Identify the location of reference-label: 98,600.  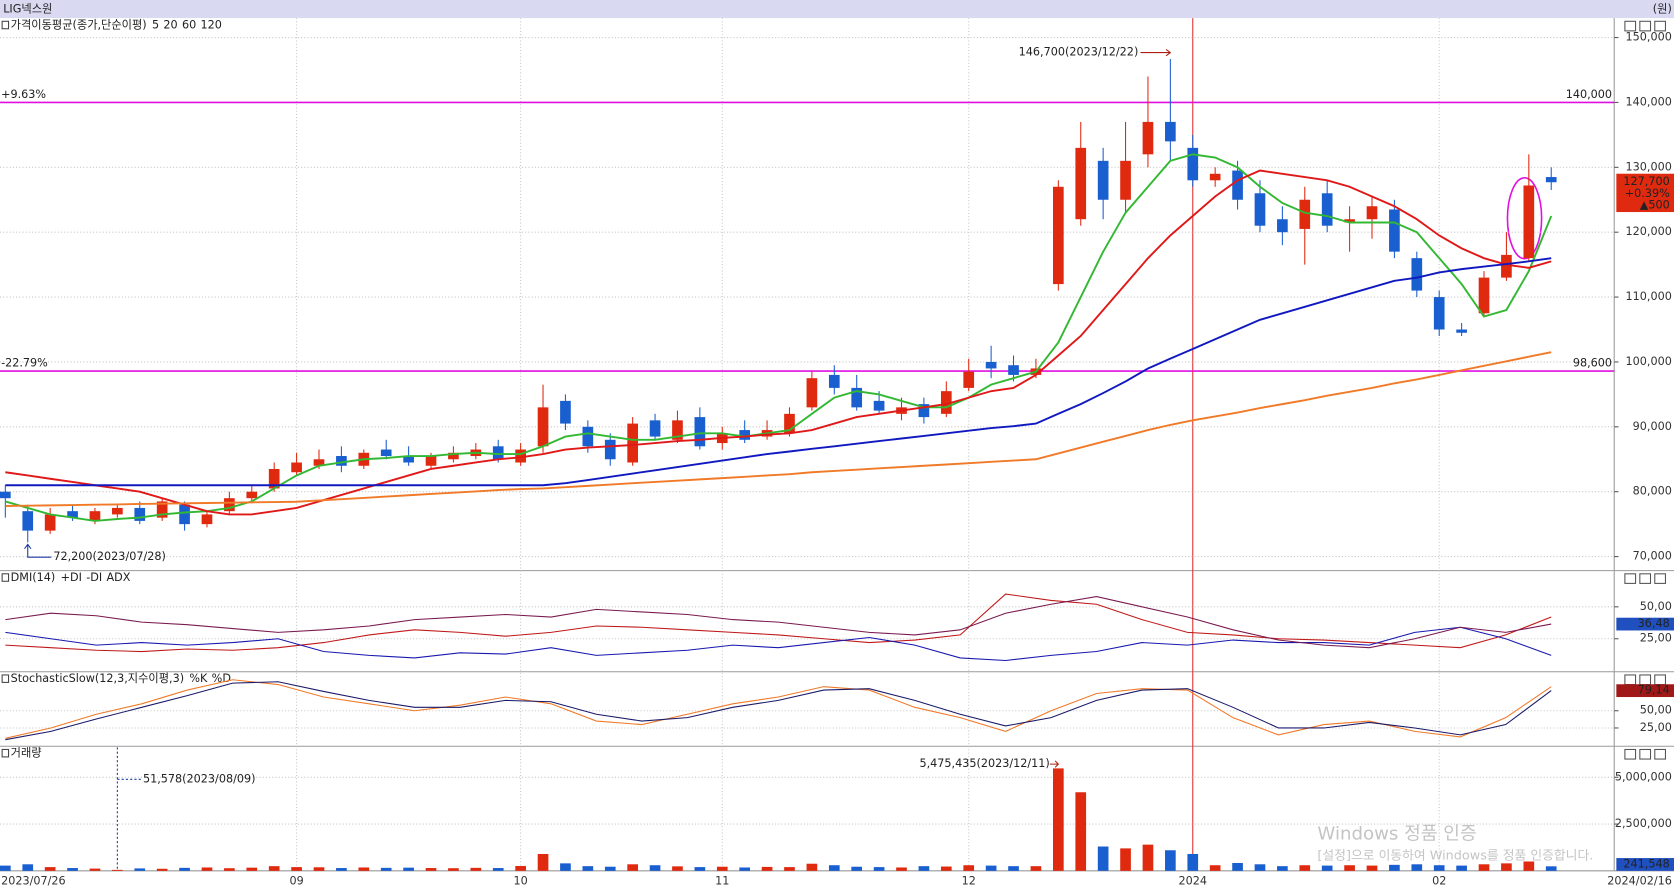
(1592, 363).